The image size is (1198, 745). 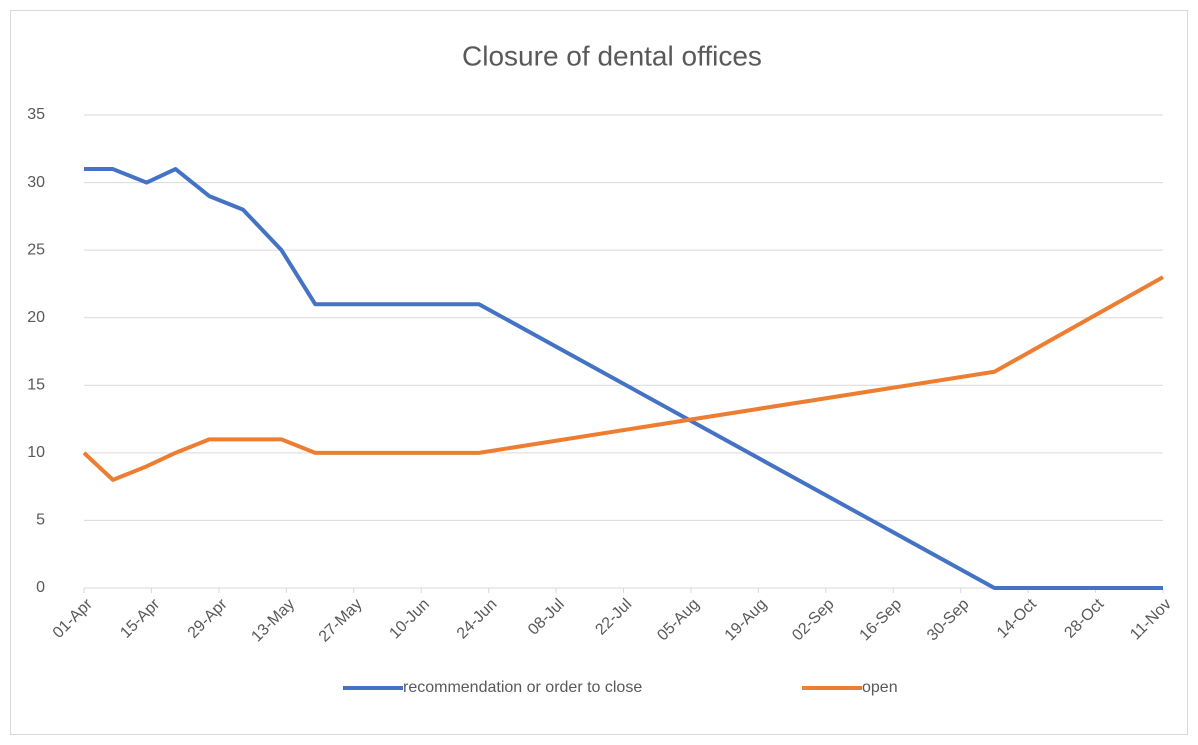 I want to click on legend-label: open, so click(x=880, y=687).